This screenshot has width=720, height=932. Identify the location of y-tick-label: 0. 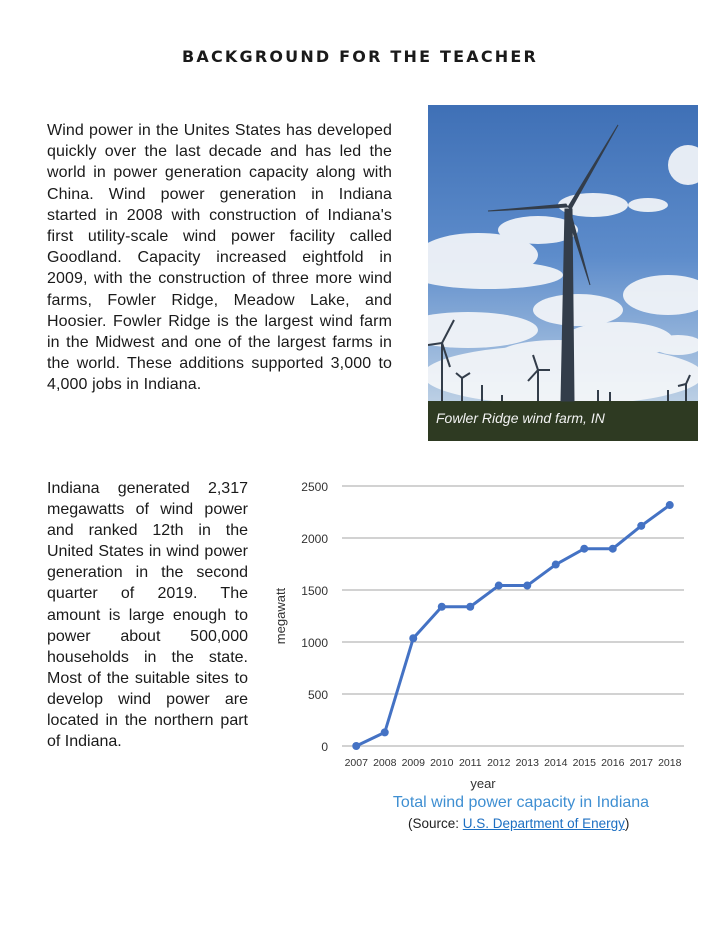
(324, 747).